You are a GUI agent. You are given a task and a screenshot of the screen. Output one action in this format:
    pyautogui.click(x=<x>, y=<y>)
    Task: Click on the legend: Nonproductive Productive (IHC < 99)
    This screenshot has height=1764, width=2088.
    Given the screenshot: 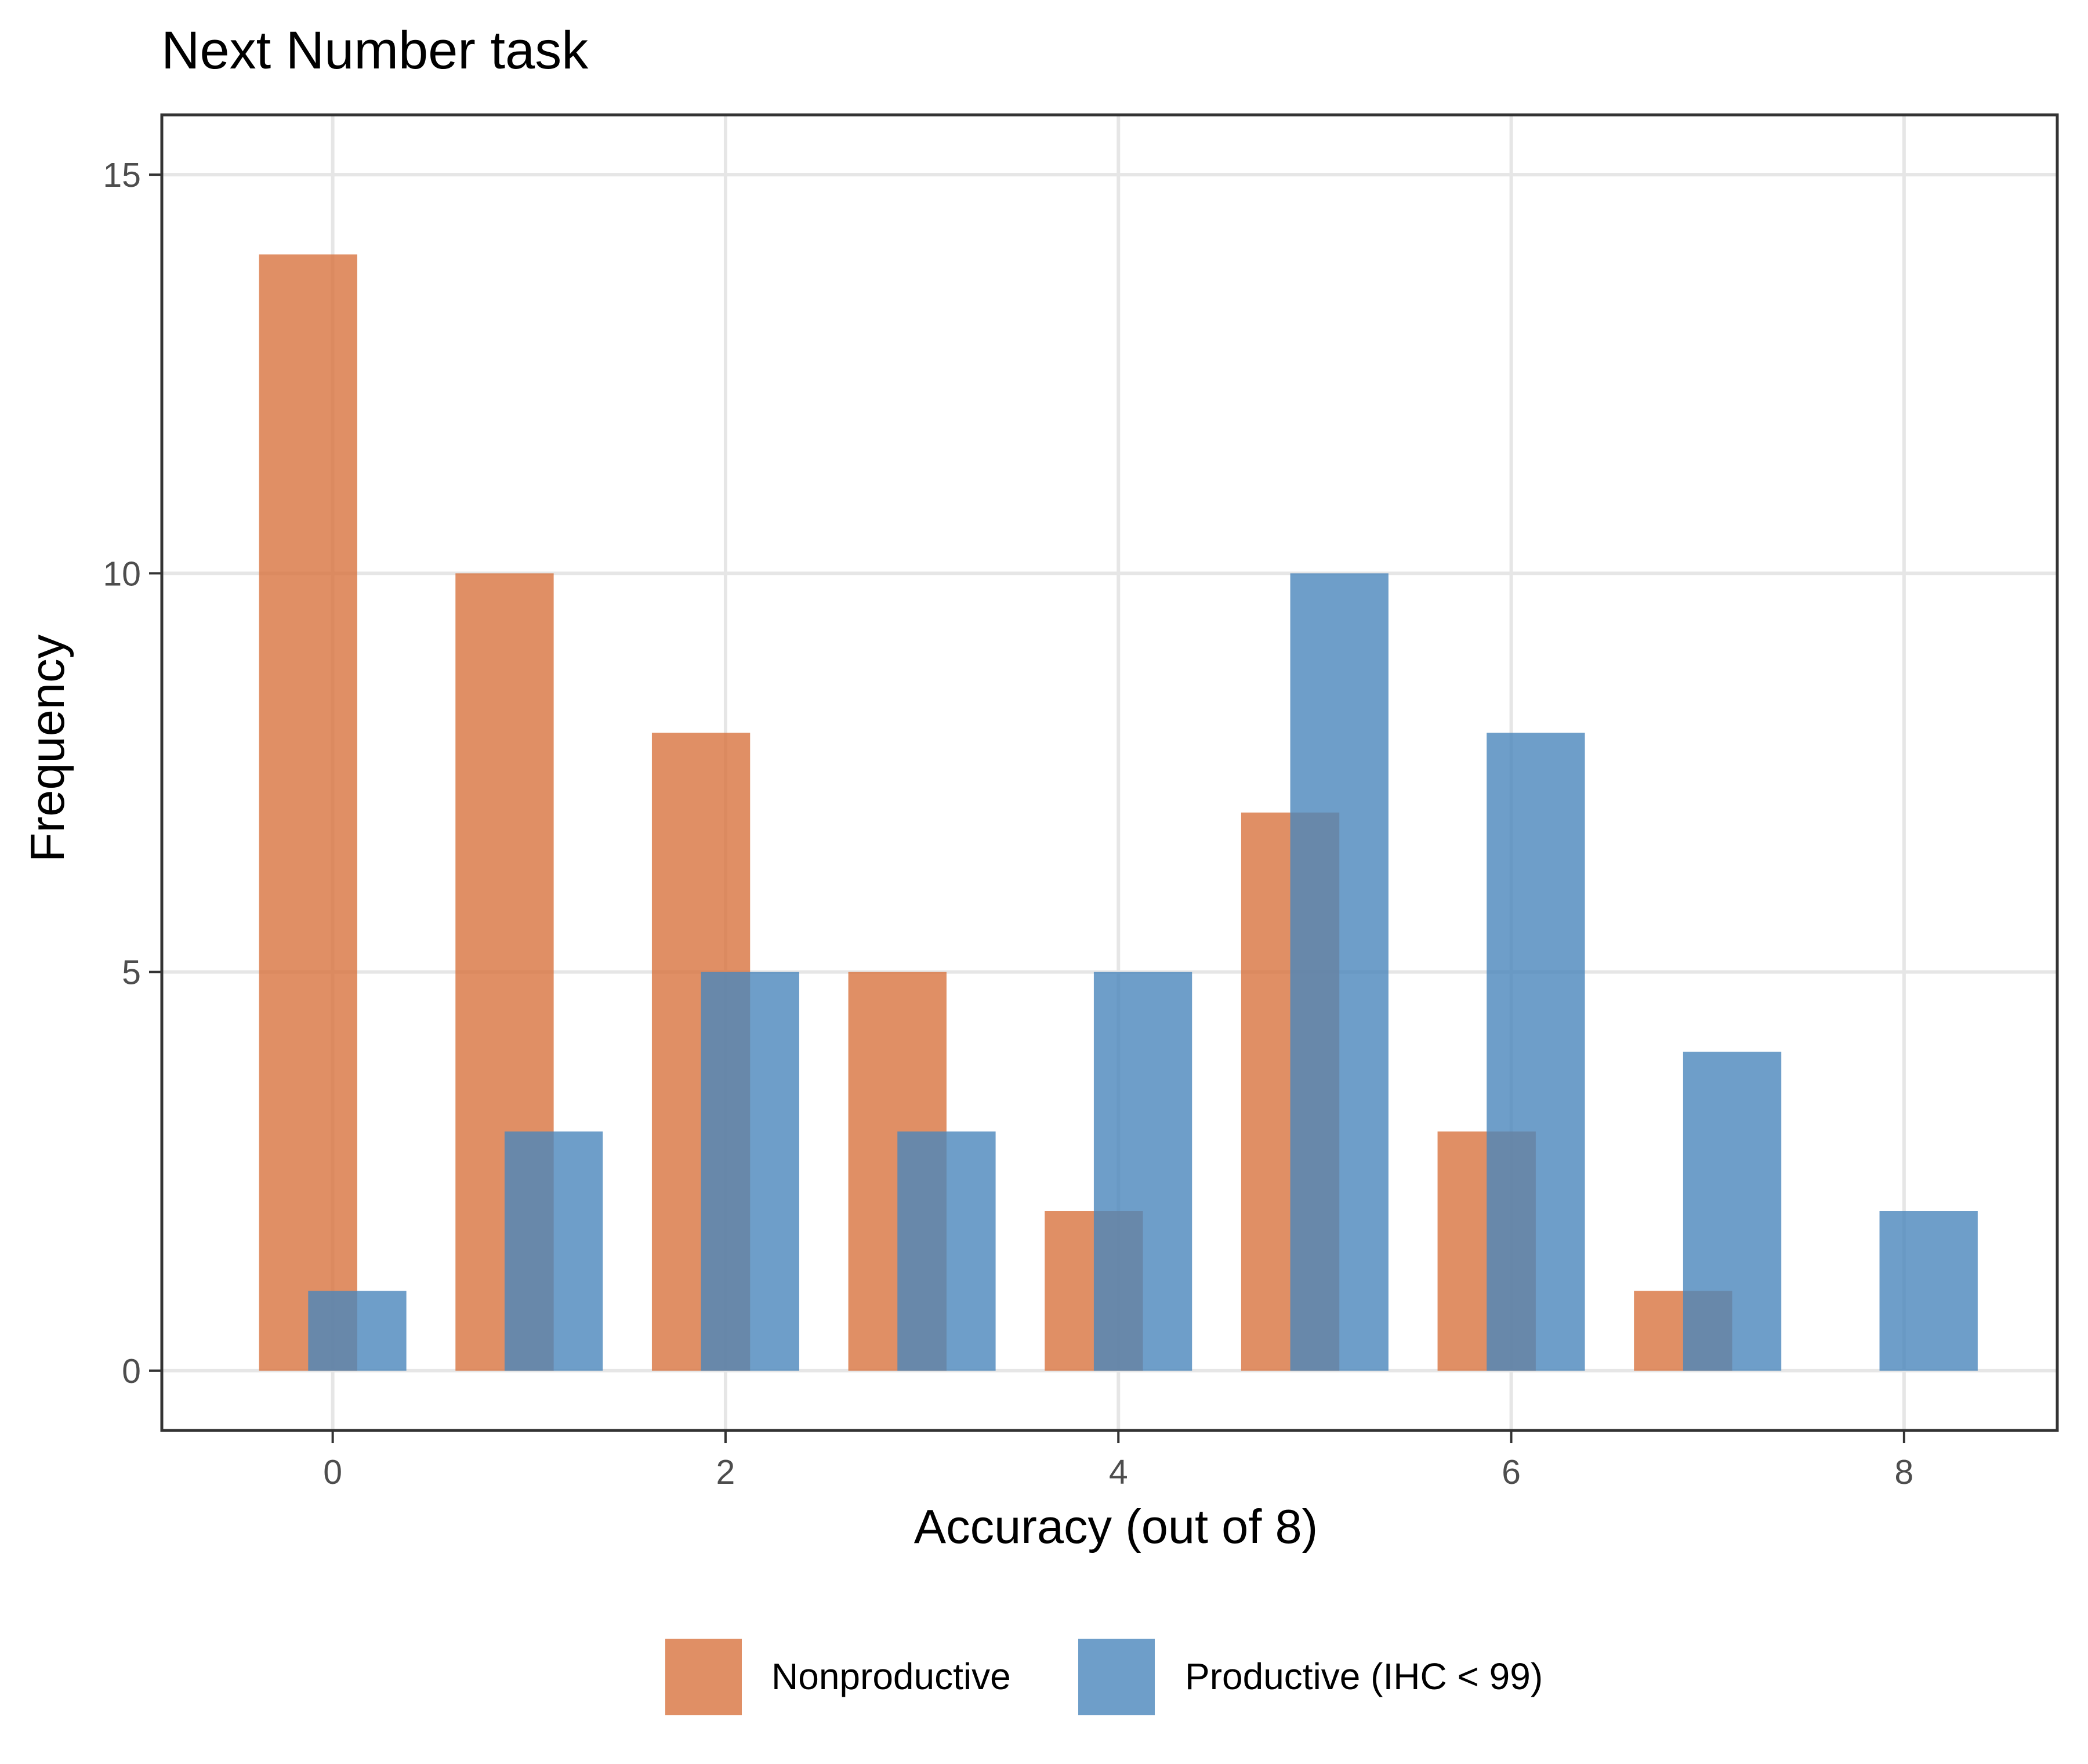 What is the action you would take?
    pyautogui.click(x=1104, y=1677)
    